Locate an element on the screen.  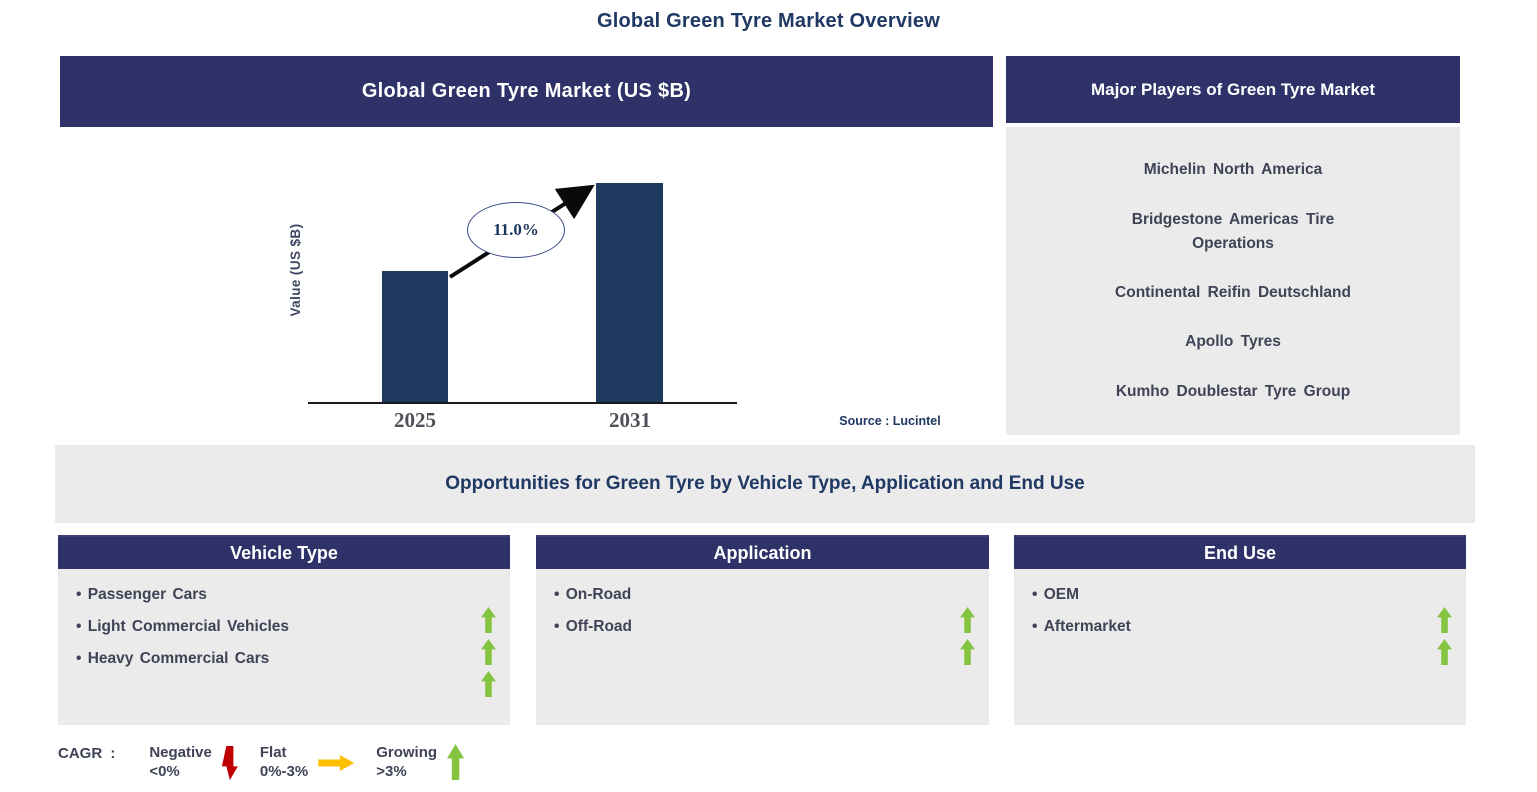
application-body: On-Road Off-Road is located at coordinates (762, 647).